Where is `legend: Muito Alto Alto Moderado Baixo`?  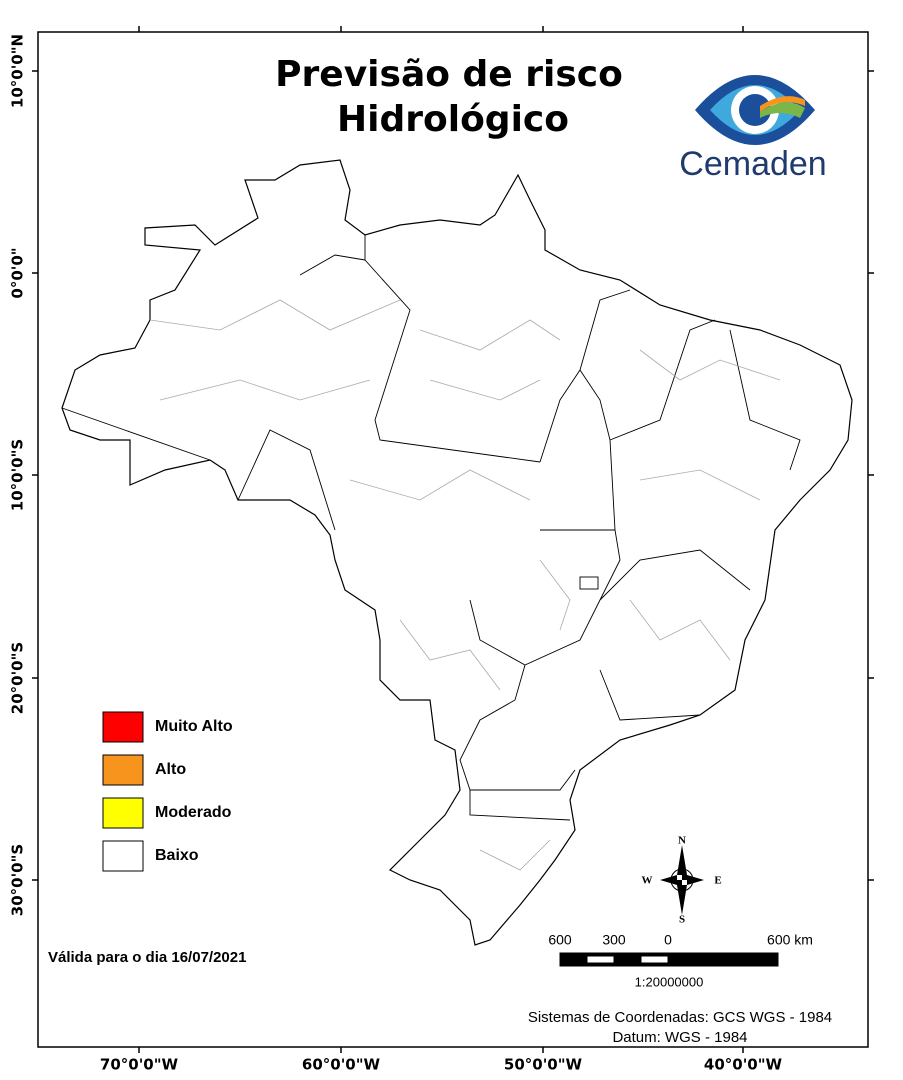
legend: Muito Alto Alto Moderado Baixo is located at coordinates (167, 791).